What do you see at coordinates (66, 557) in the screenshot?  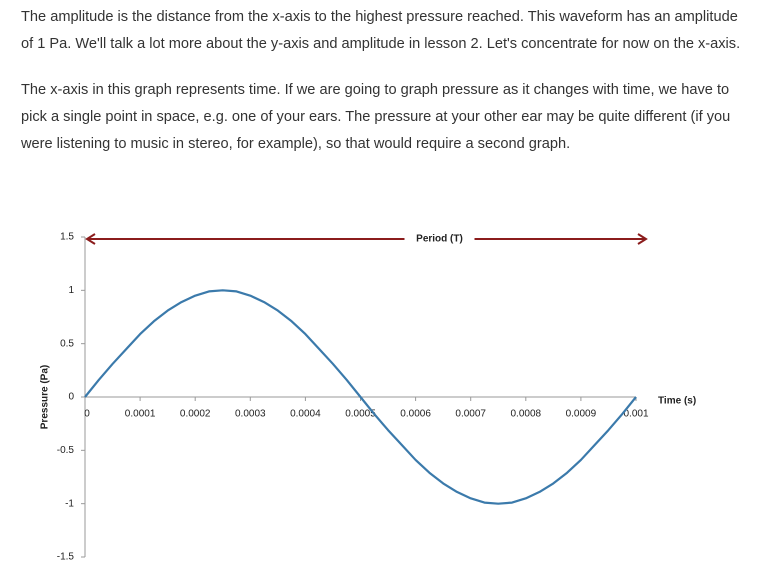 I see `y-tick-label: -1.5` at bounding box center [66, 557].